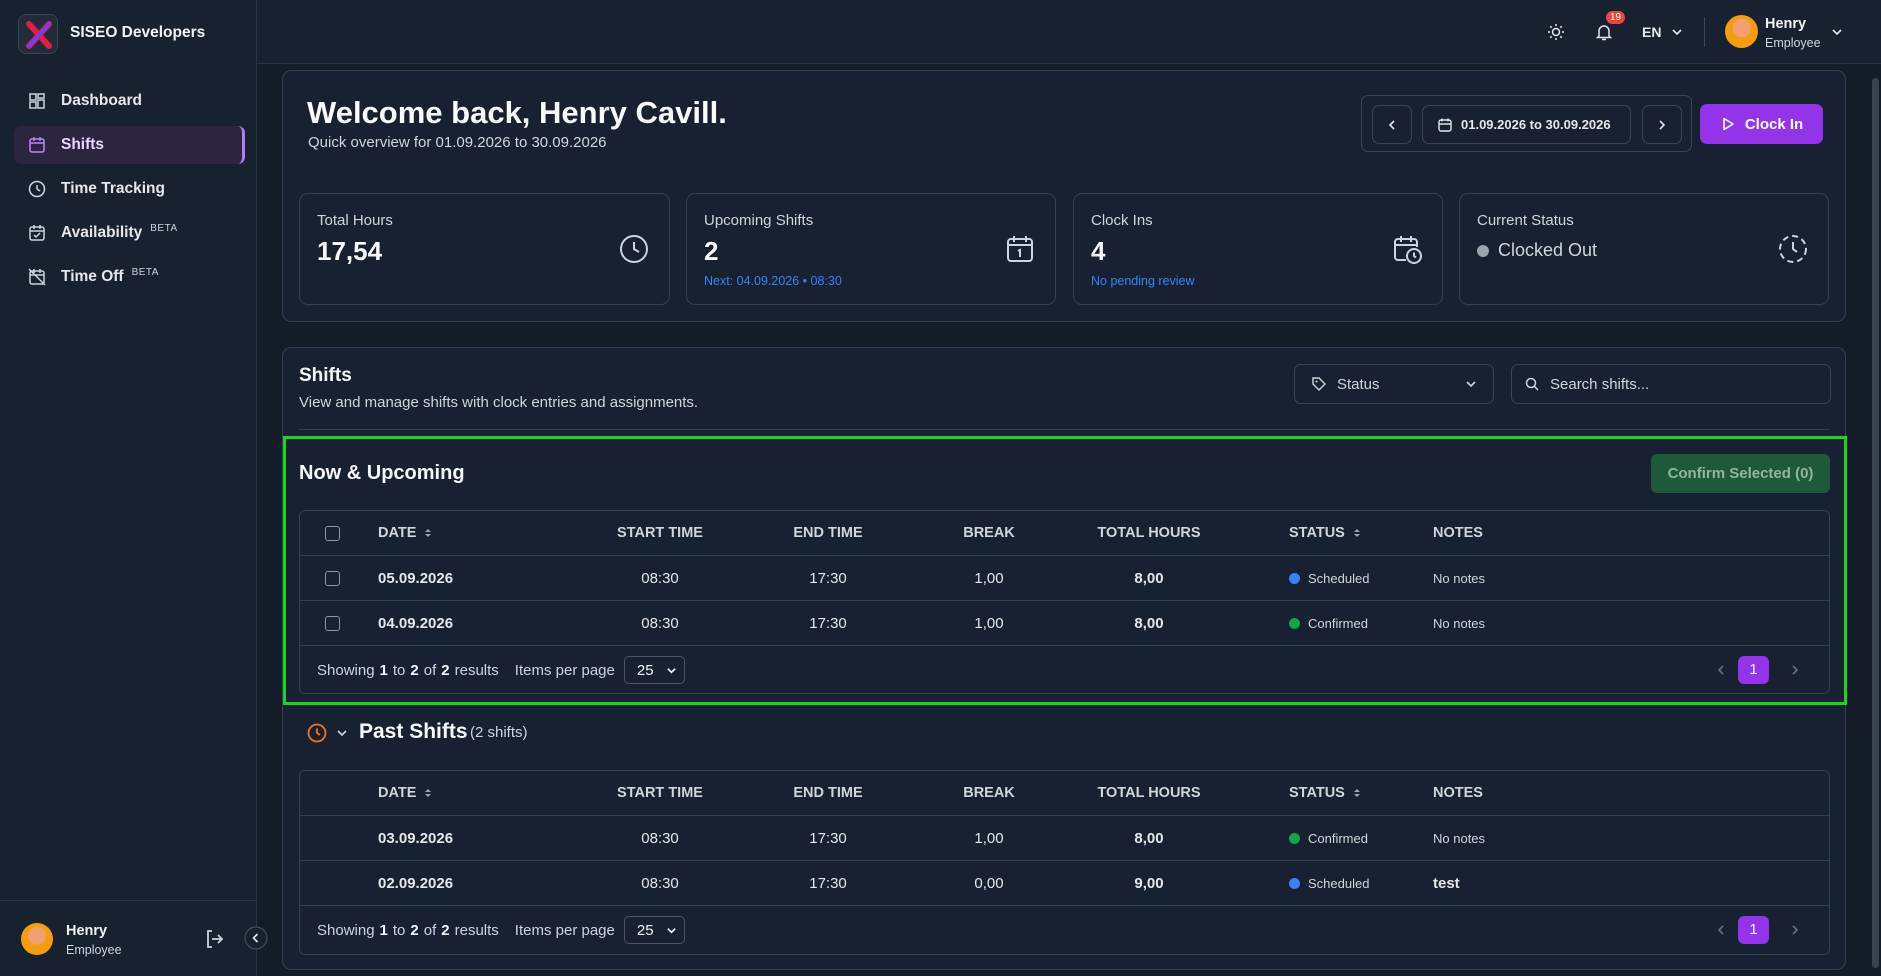 Image resolution: width=1881 pixels, height=976 pixels. I want to click on stat-note: Next: 04.09.2026 • 08:30, so click(773, 281).